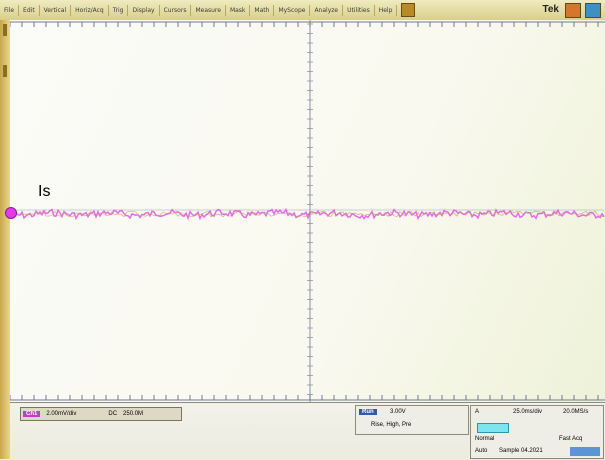  Describe the element at coordinates (113, 414) in the screenshot. I see `channel-coupling: DC` at that location.